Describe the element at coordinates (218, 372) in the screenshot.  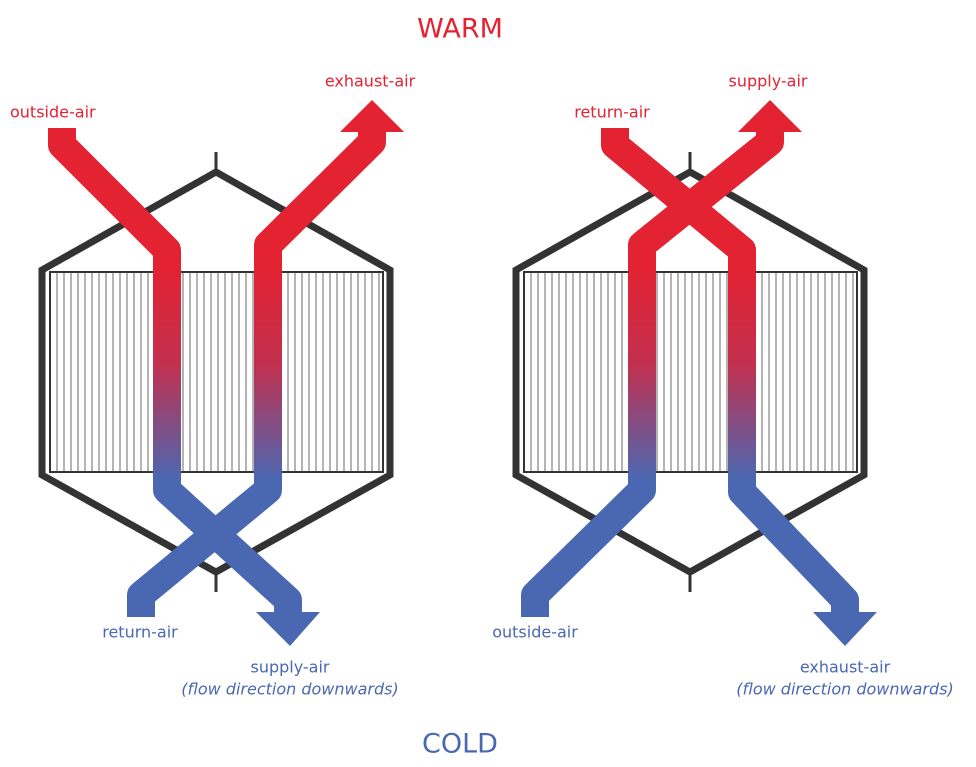
I see `fins` at that location.